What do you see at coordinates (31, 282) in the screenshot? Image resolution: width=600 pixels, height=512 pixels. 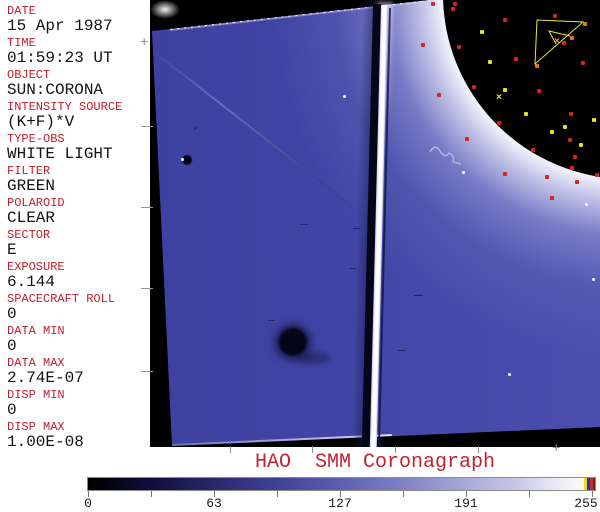 I see `field-value: 6.144` at bounding box center [31, 282].